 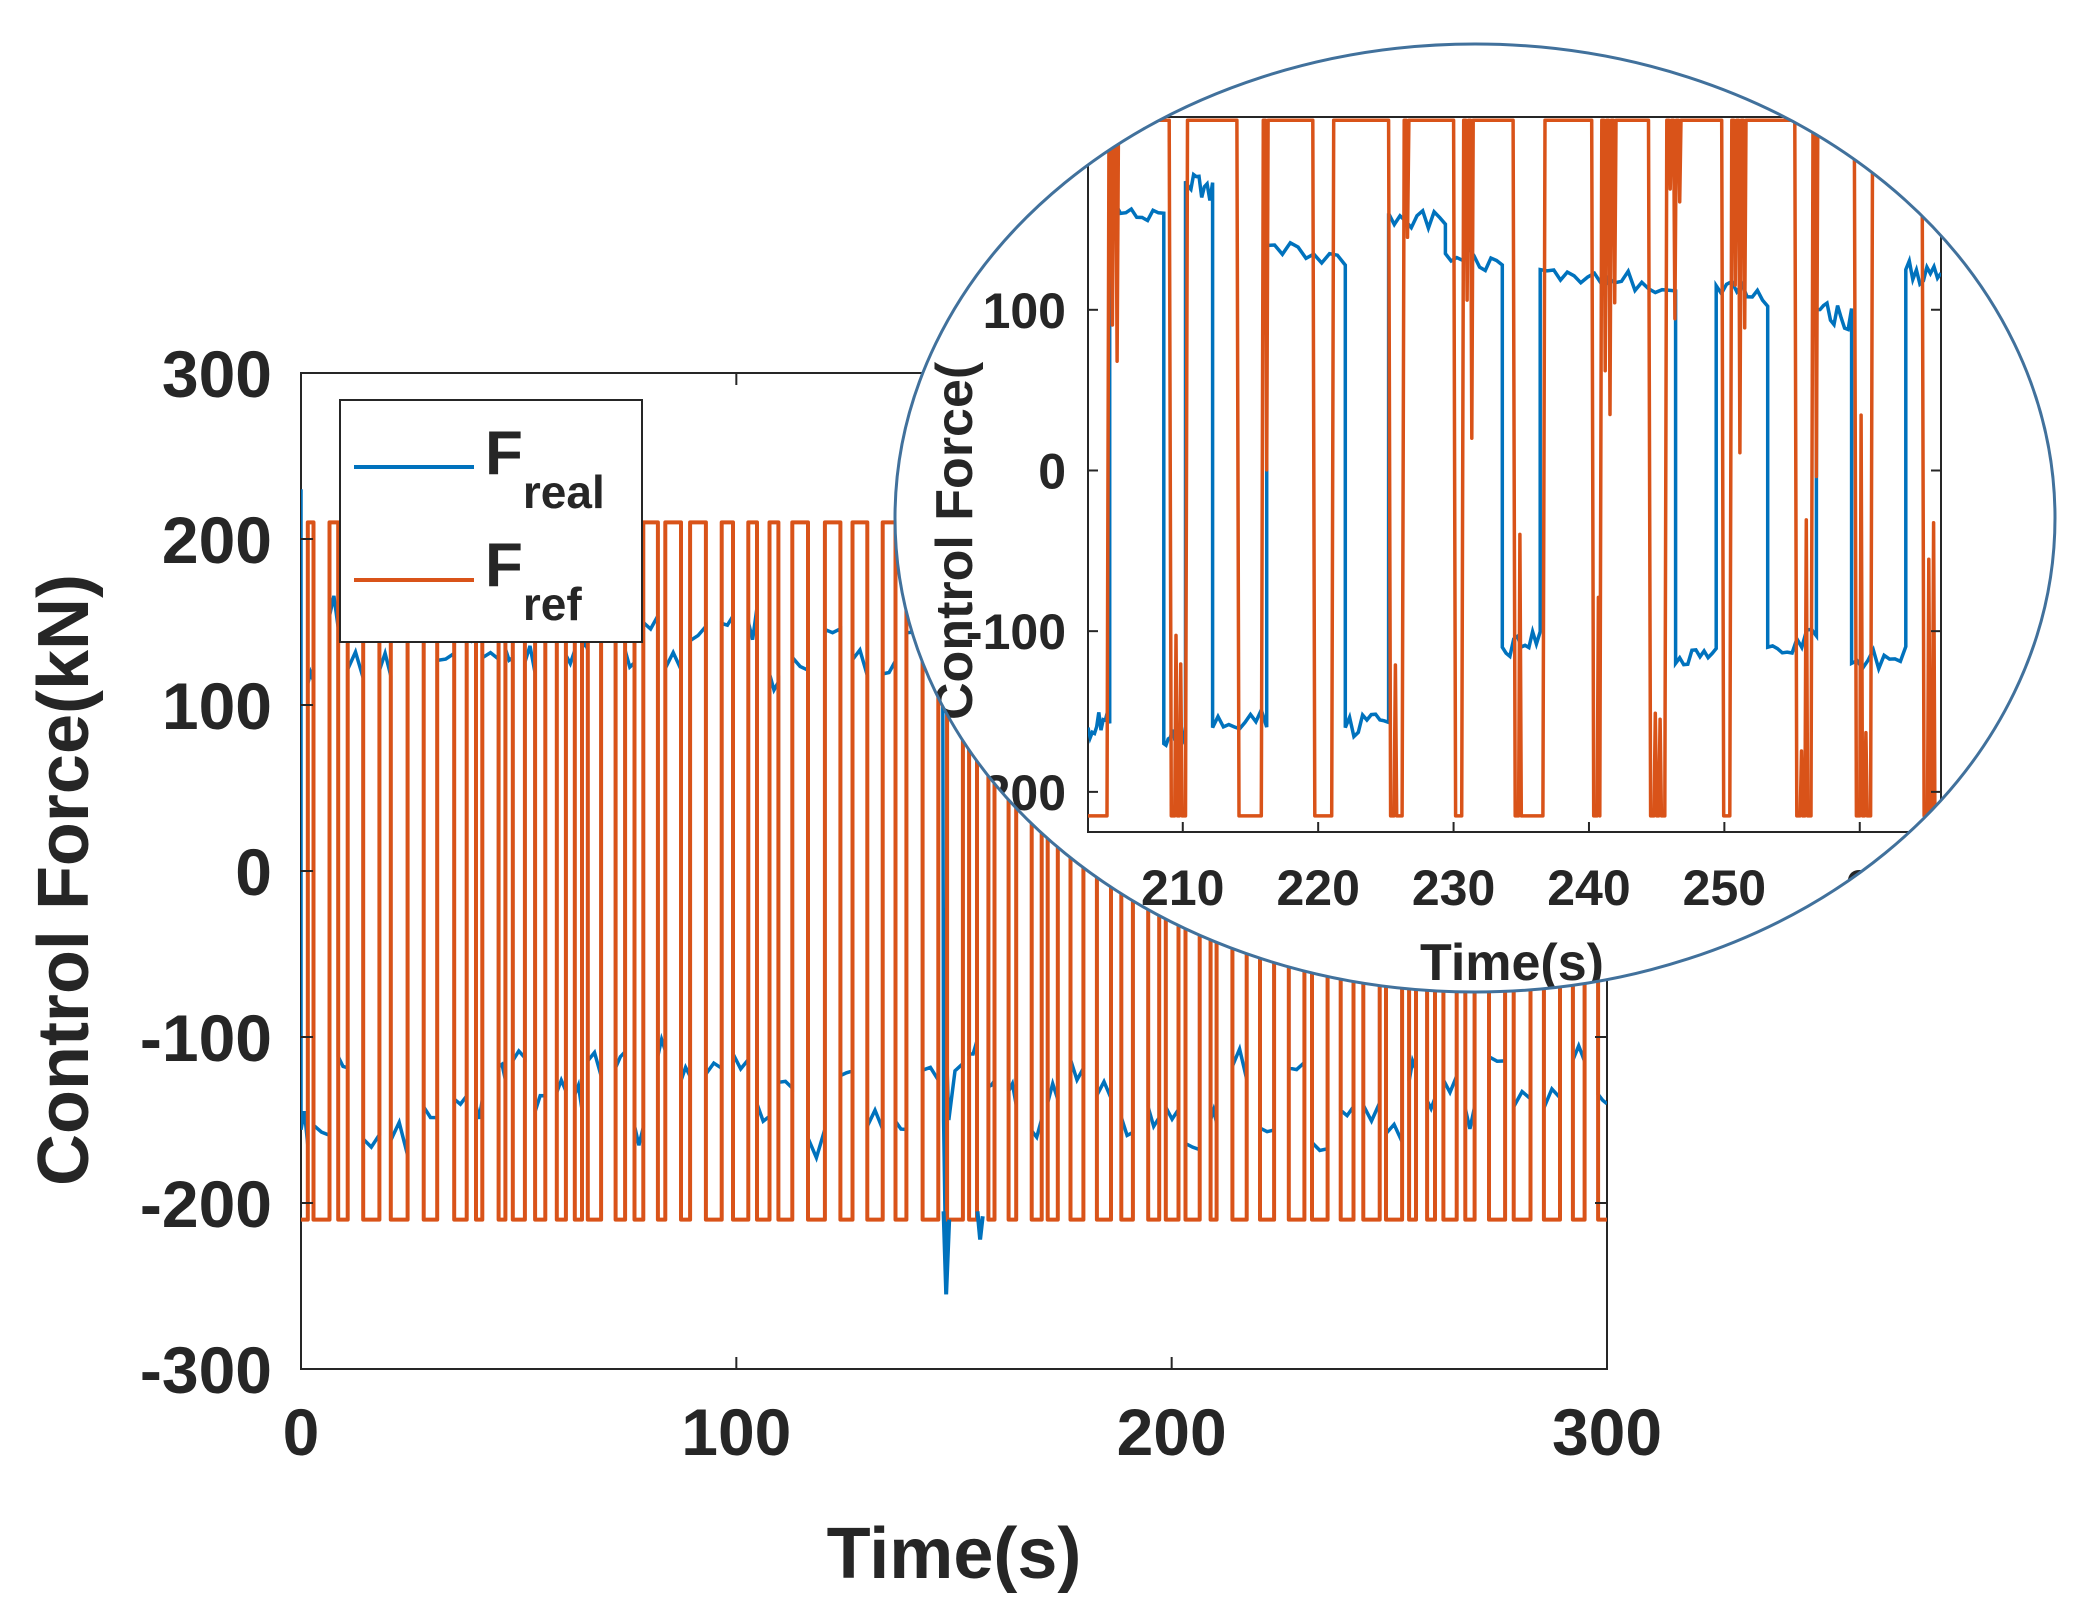 What do you see at coordinates (206, 1370) in the screenshot?
I see `main-y-tick-label: -300` at bounding box center [206, 1370].